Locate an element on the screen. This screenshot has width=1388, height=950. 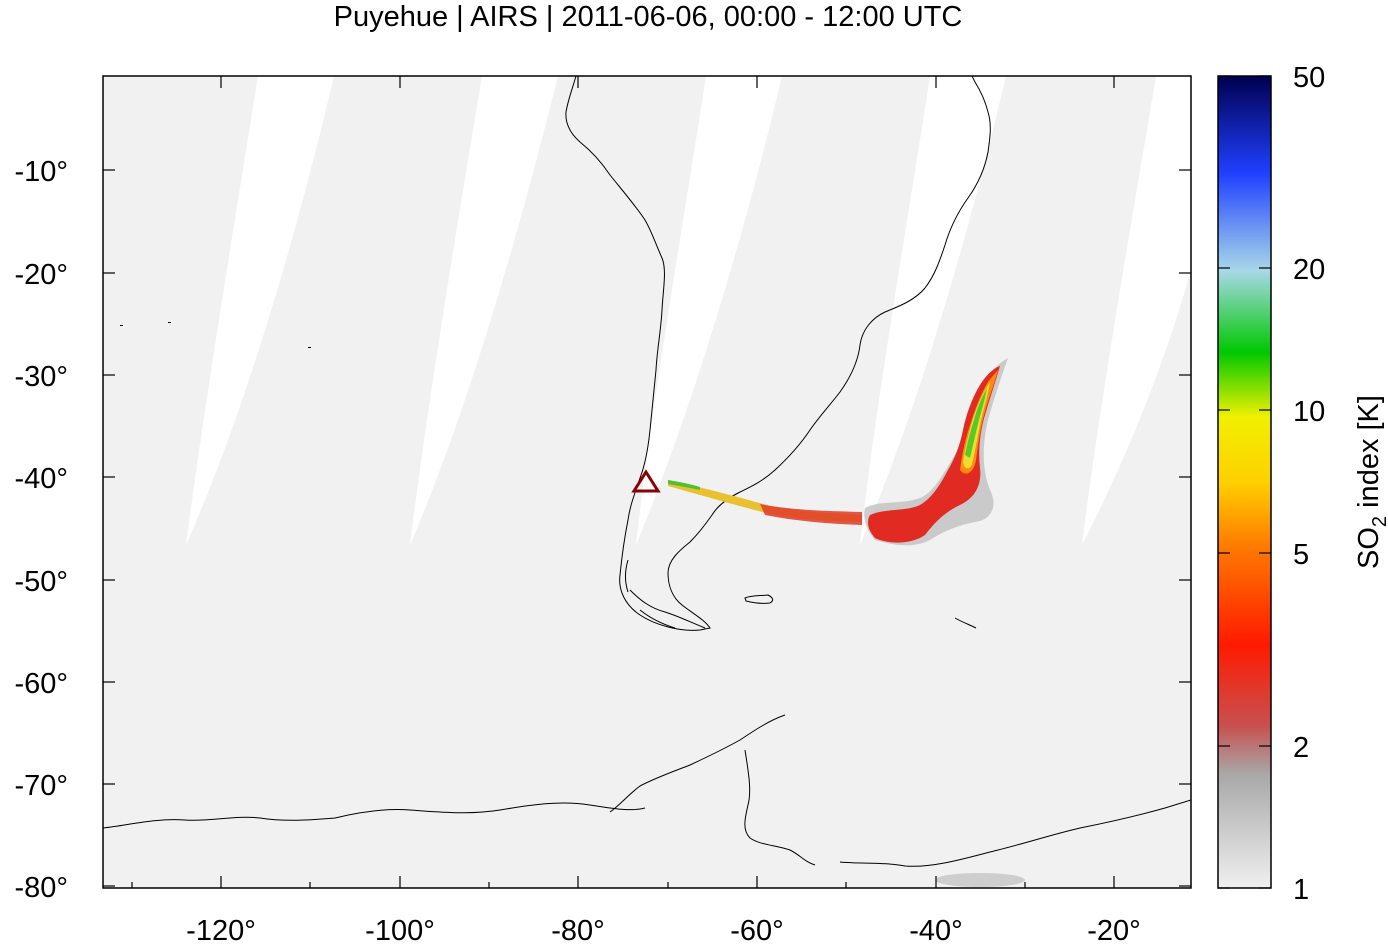
so2-patch-south is located at coordinates (980, 880).